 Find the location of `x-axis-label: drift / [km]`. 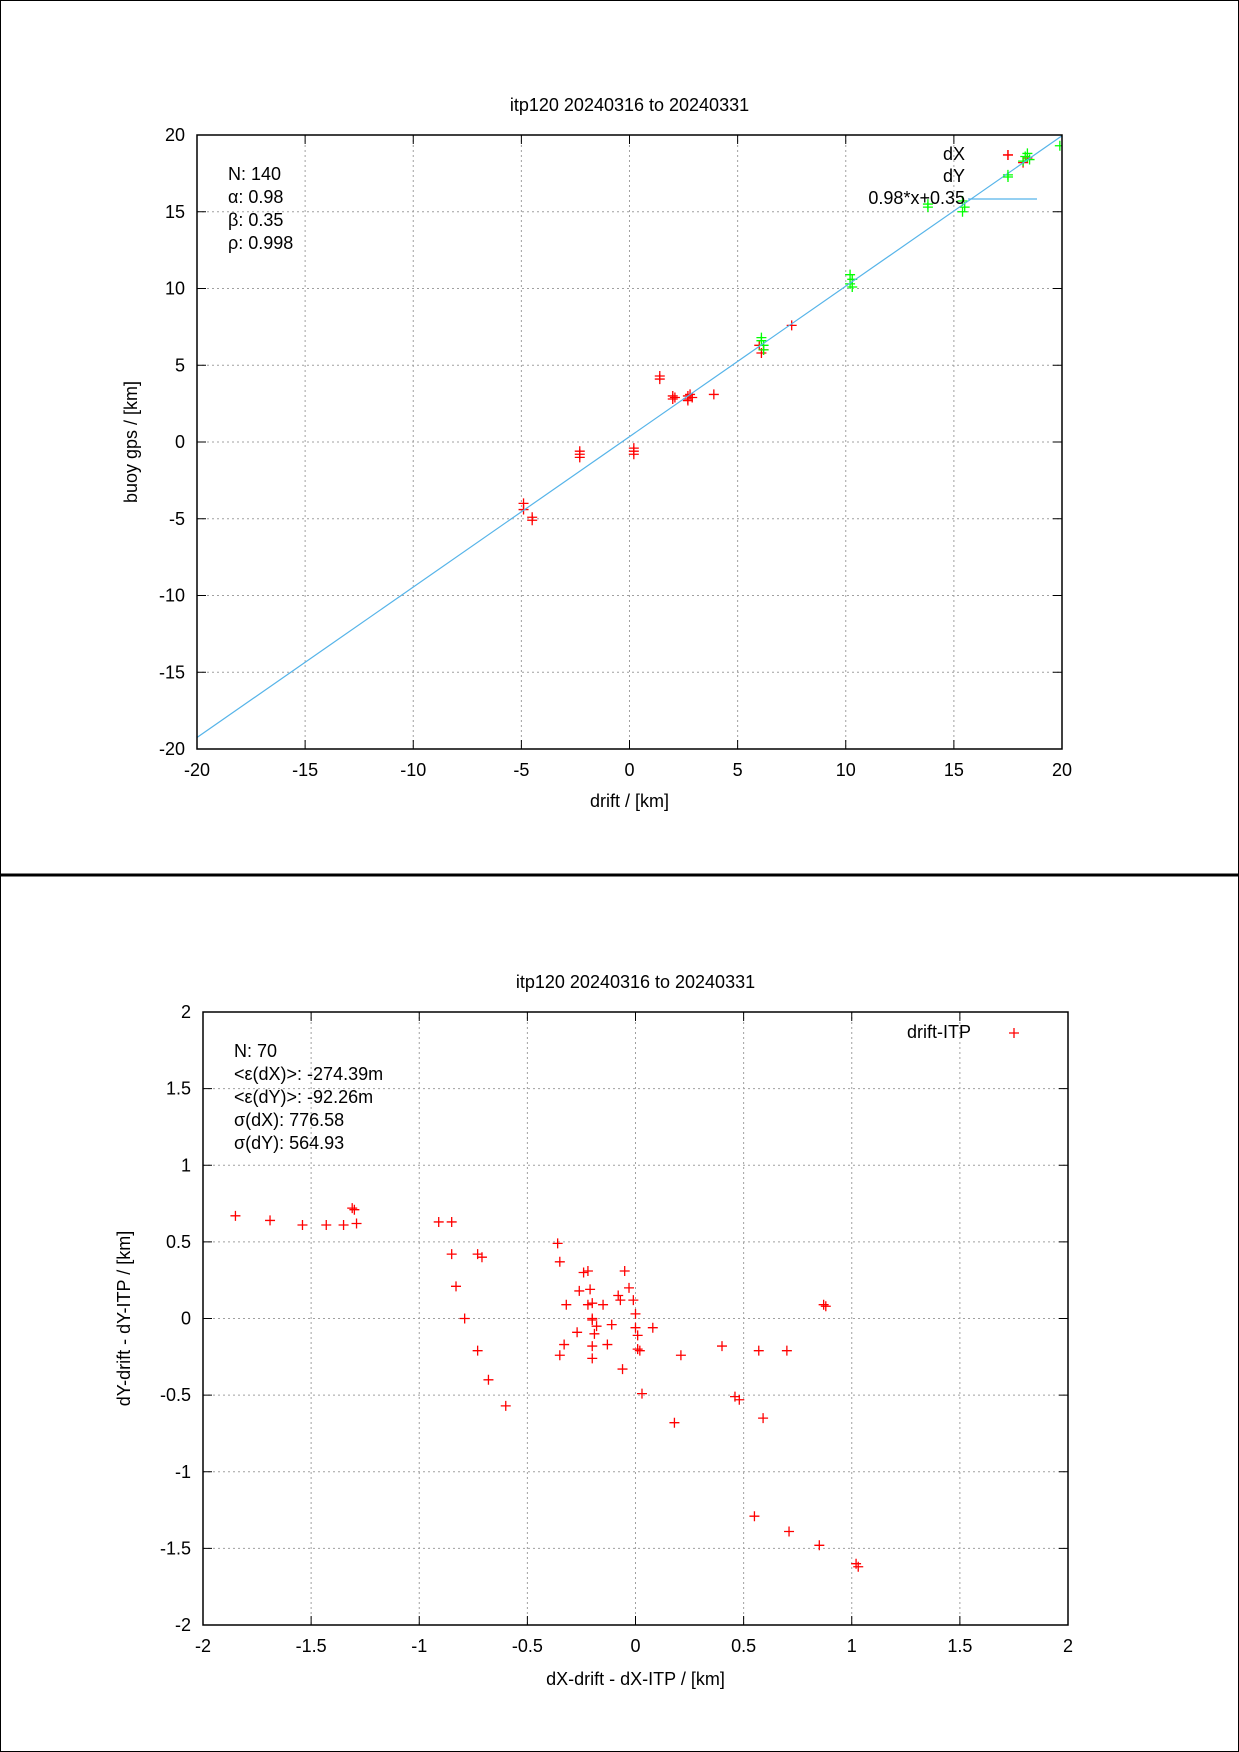

x-axis-label: drift / [km] is located at coordinates (629, 801).